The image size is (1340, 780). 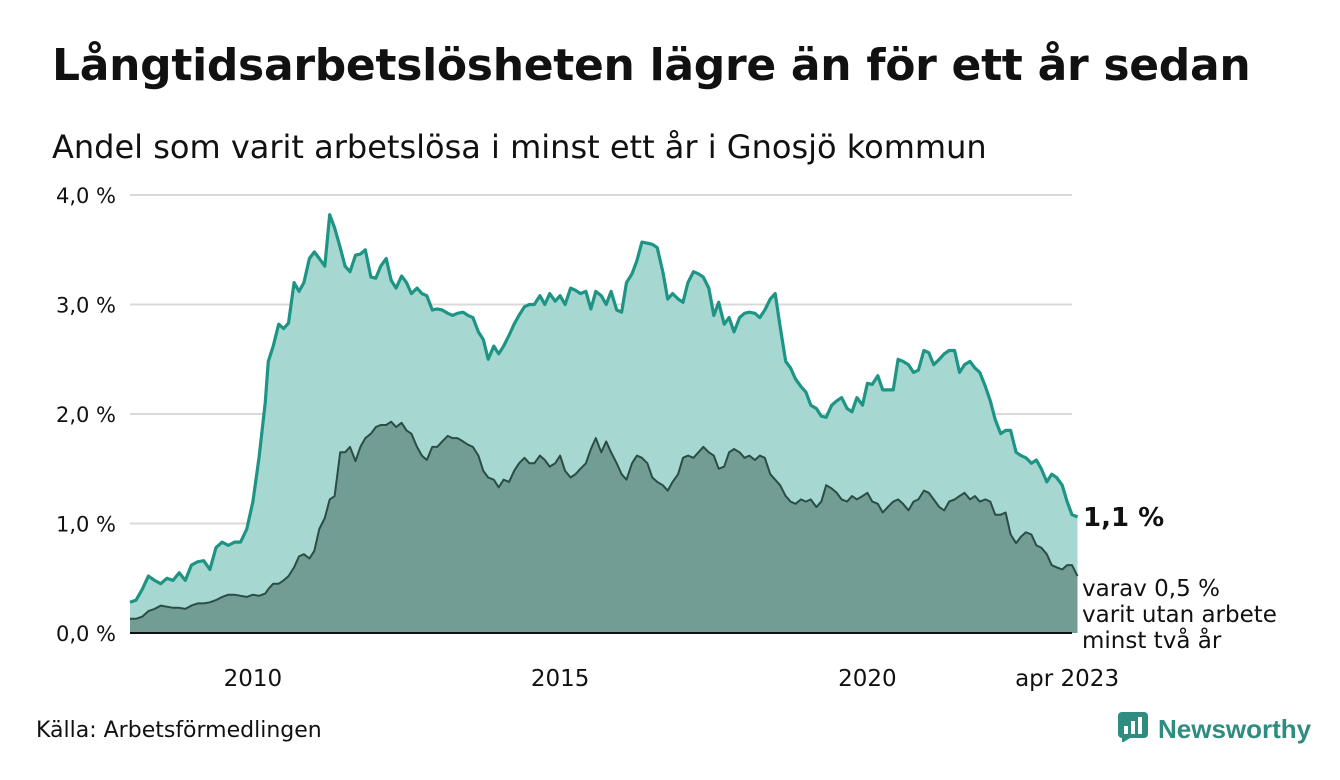 I want to click on end-label-two-years-line3: minst två år, so click(x=1152, y=640).